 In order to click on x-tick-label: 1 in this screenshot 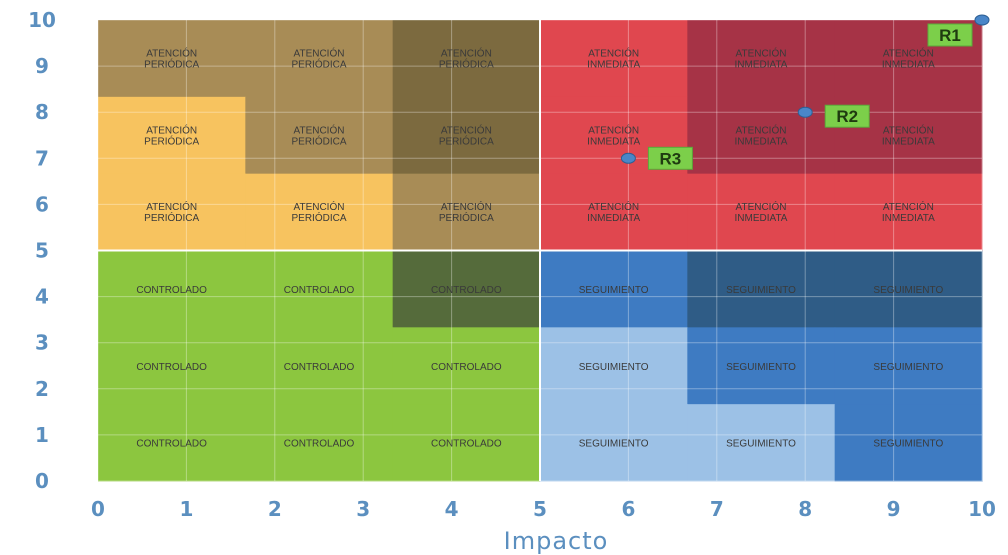, I will do `click(186, 509)`.